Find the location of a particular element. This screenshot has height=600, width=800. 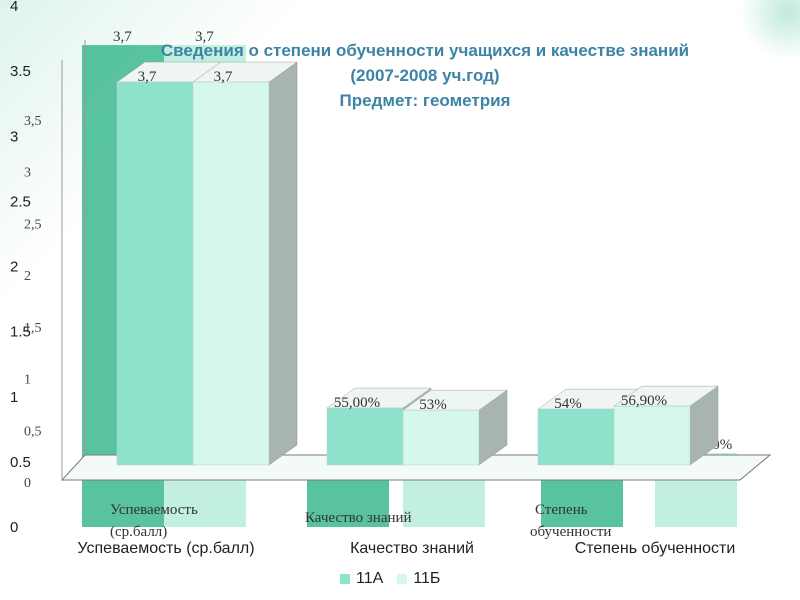

y-tick-label-secondary: 2,5 is located at coordinates (33, 224).